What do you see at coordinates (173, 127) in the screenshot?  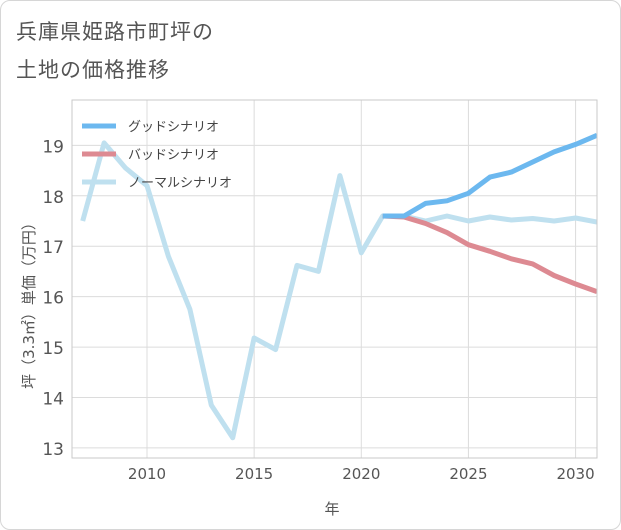 I see `legend-label-good: グッドシナリオ` at bounding box center [173, 127].